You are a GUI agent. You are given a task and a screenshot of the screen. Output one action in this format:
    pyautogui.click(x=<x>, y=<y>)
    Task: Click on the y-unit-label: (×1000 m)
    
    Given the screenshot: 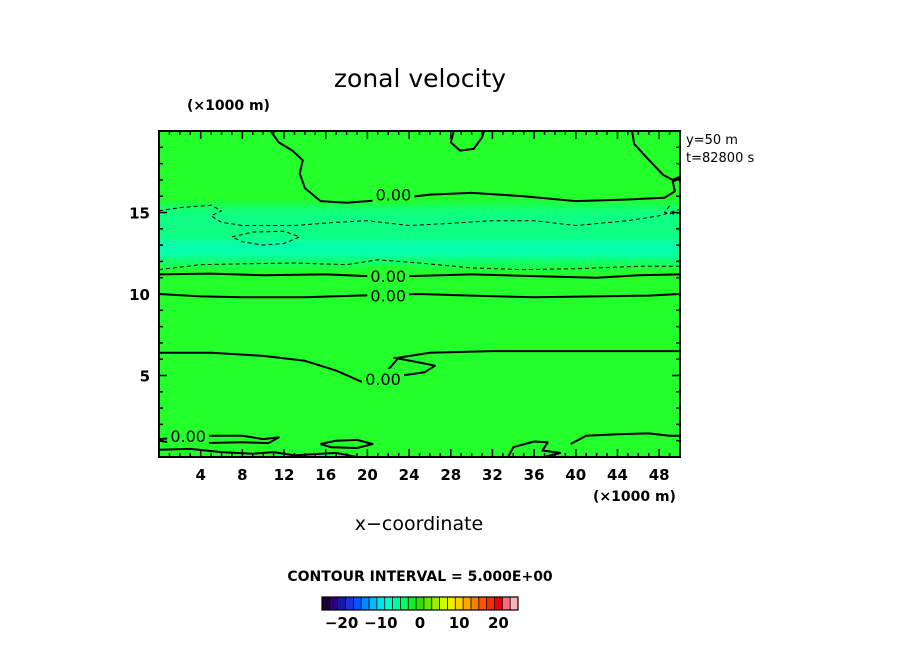 What is the action you would take?
    pyautogui.click(x=228, y=106)
    